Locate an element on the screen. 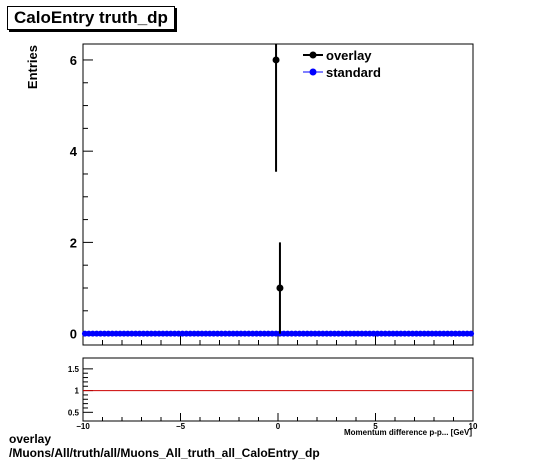 The width and height of the screenshot is (546, 462). x-tick-label: −10 is located at coordinates (83, 426).